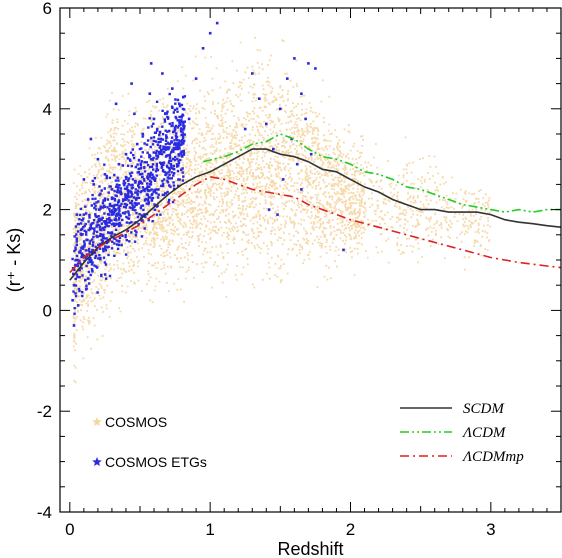 The width and height of the screenshot is (562, 558). I want to click on legend-marker-cosmos, so click(97, 421).